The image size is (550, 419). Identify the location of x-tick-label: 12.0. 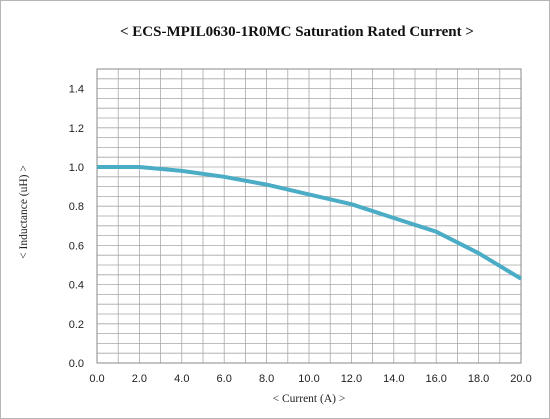
(351, 379).